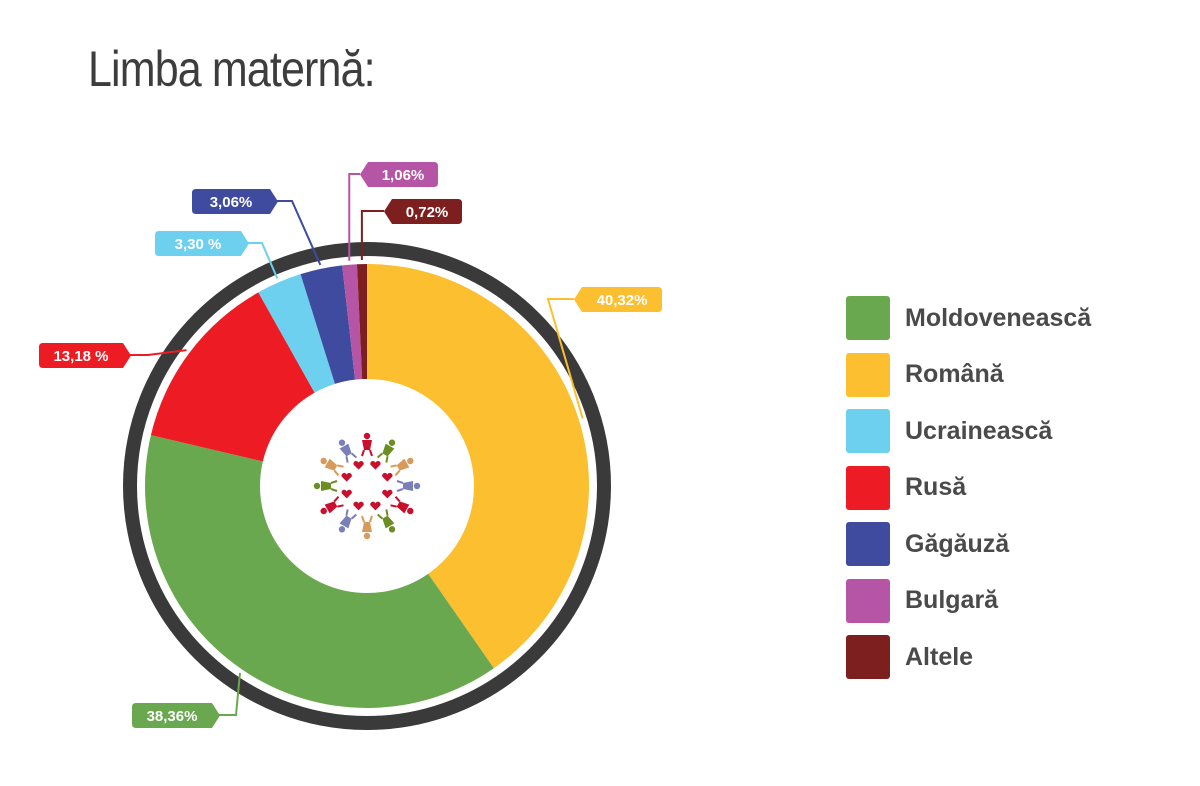 The height and width of the screenshot is (786, 1200). I want to click on data-label-romana: 40,32%, so click(604, 353).